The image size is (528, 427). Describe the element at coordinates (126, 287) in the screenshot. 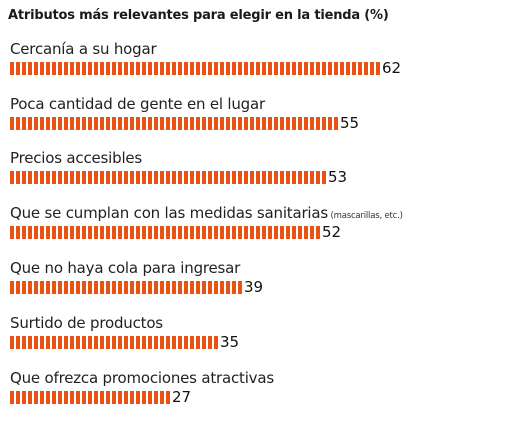

I see `bar` at that location.